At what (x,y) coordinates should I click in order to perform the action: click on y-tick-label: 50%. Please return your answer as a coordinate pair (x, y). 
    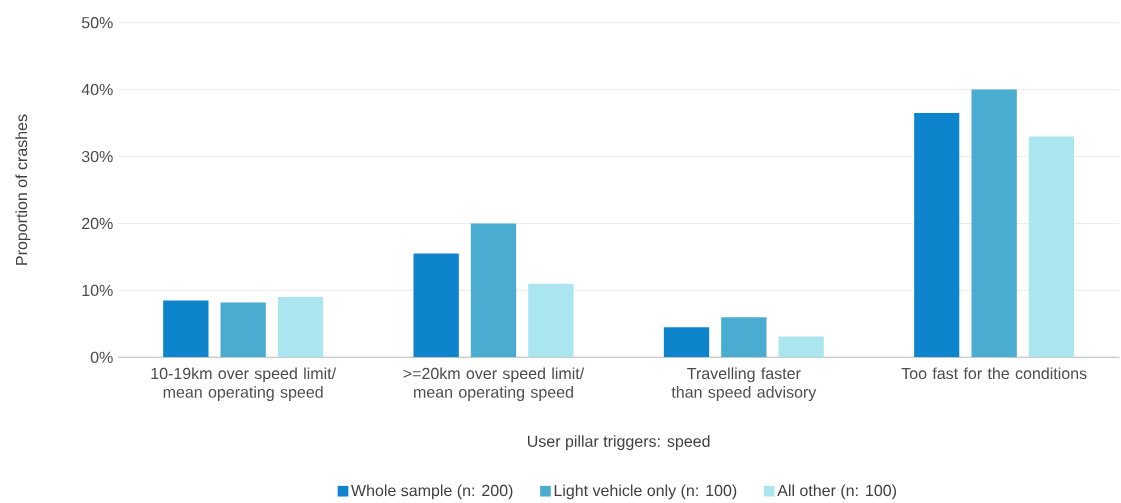
    Looking at the image, I should click on (97, 22).